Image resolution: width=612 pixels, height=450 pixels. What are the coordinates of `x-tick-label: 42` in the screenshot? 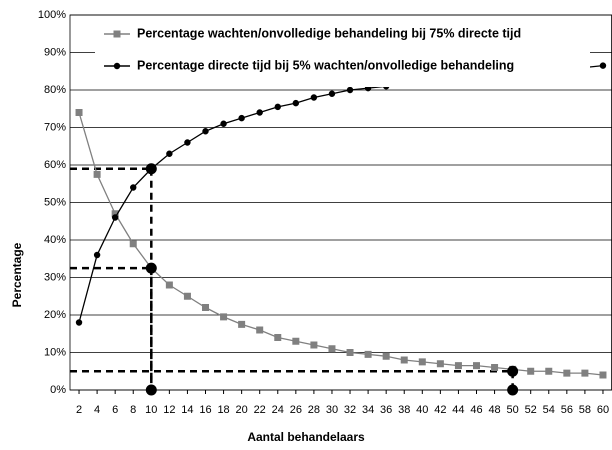 It's located at (440, 410).